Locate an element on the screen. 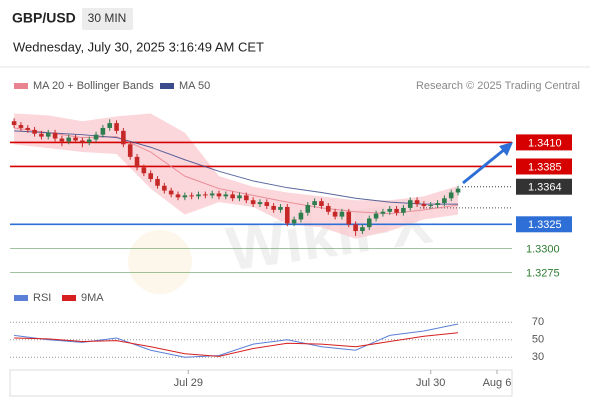  level-label: 1.3300 is located at coordinates (543, 249).